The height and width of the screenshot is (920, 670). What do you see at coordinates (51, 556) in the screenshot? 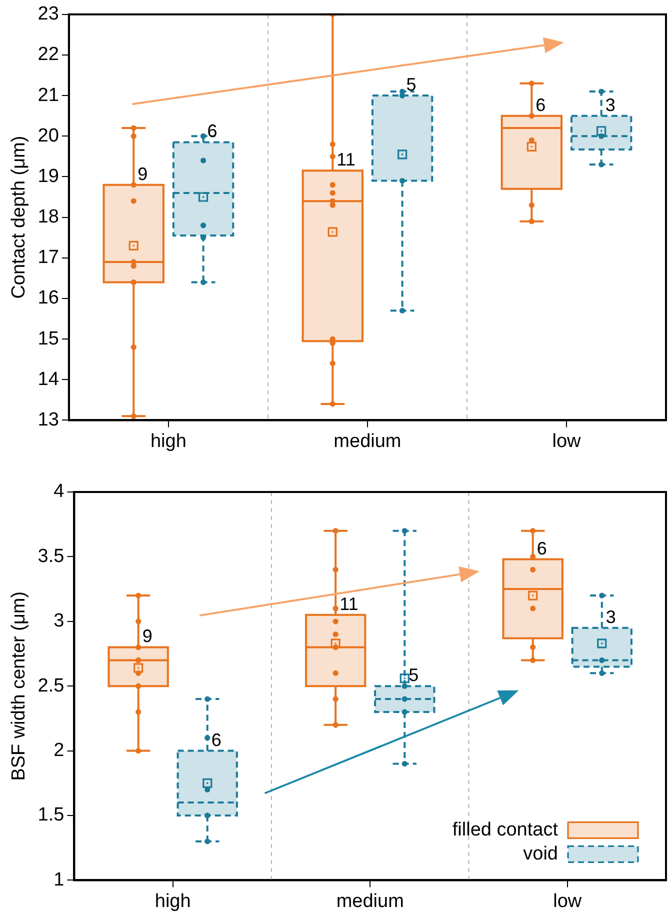
I see `y-tick-label: 3.5` at bounding box center [51, 556].